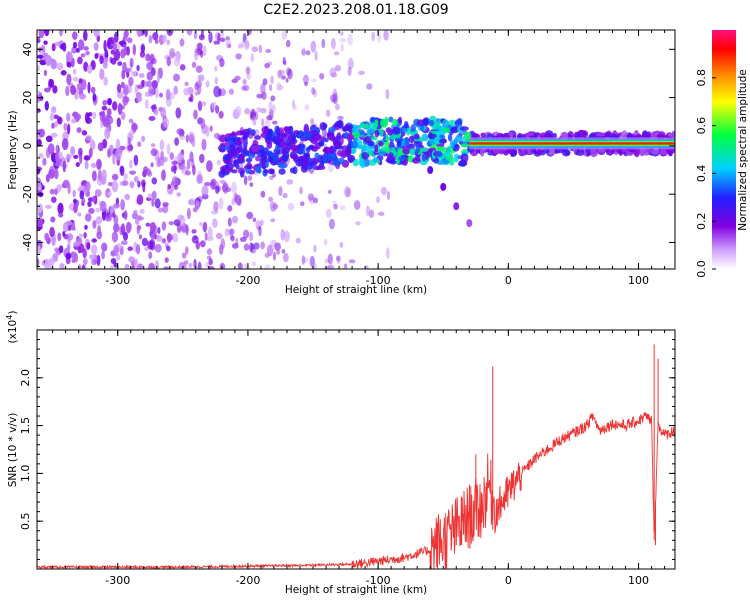 The image size is (750, 600). I want to click on figure-title: C2E2.2023.208.01.18.G09, so click(355, 10).